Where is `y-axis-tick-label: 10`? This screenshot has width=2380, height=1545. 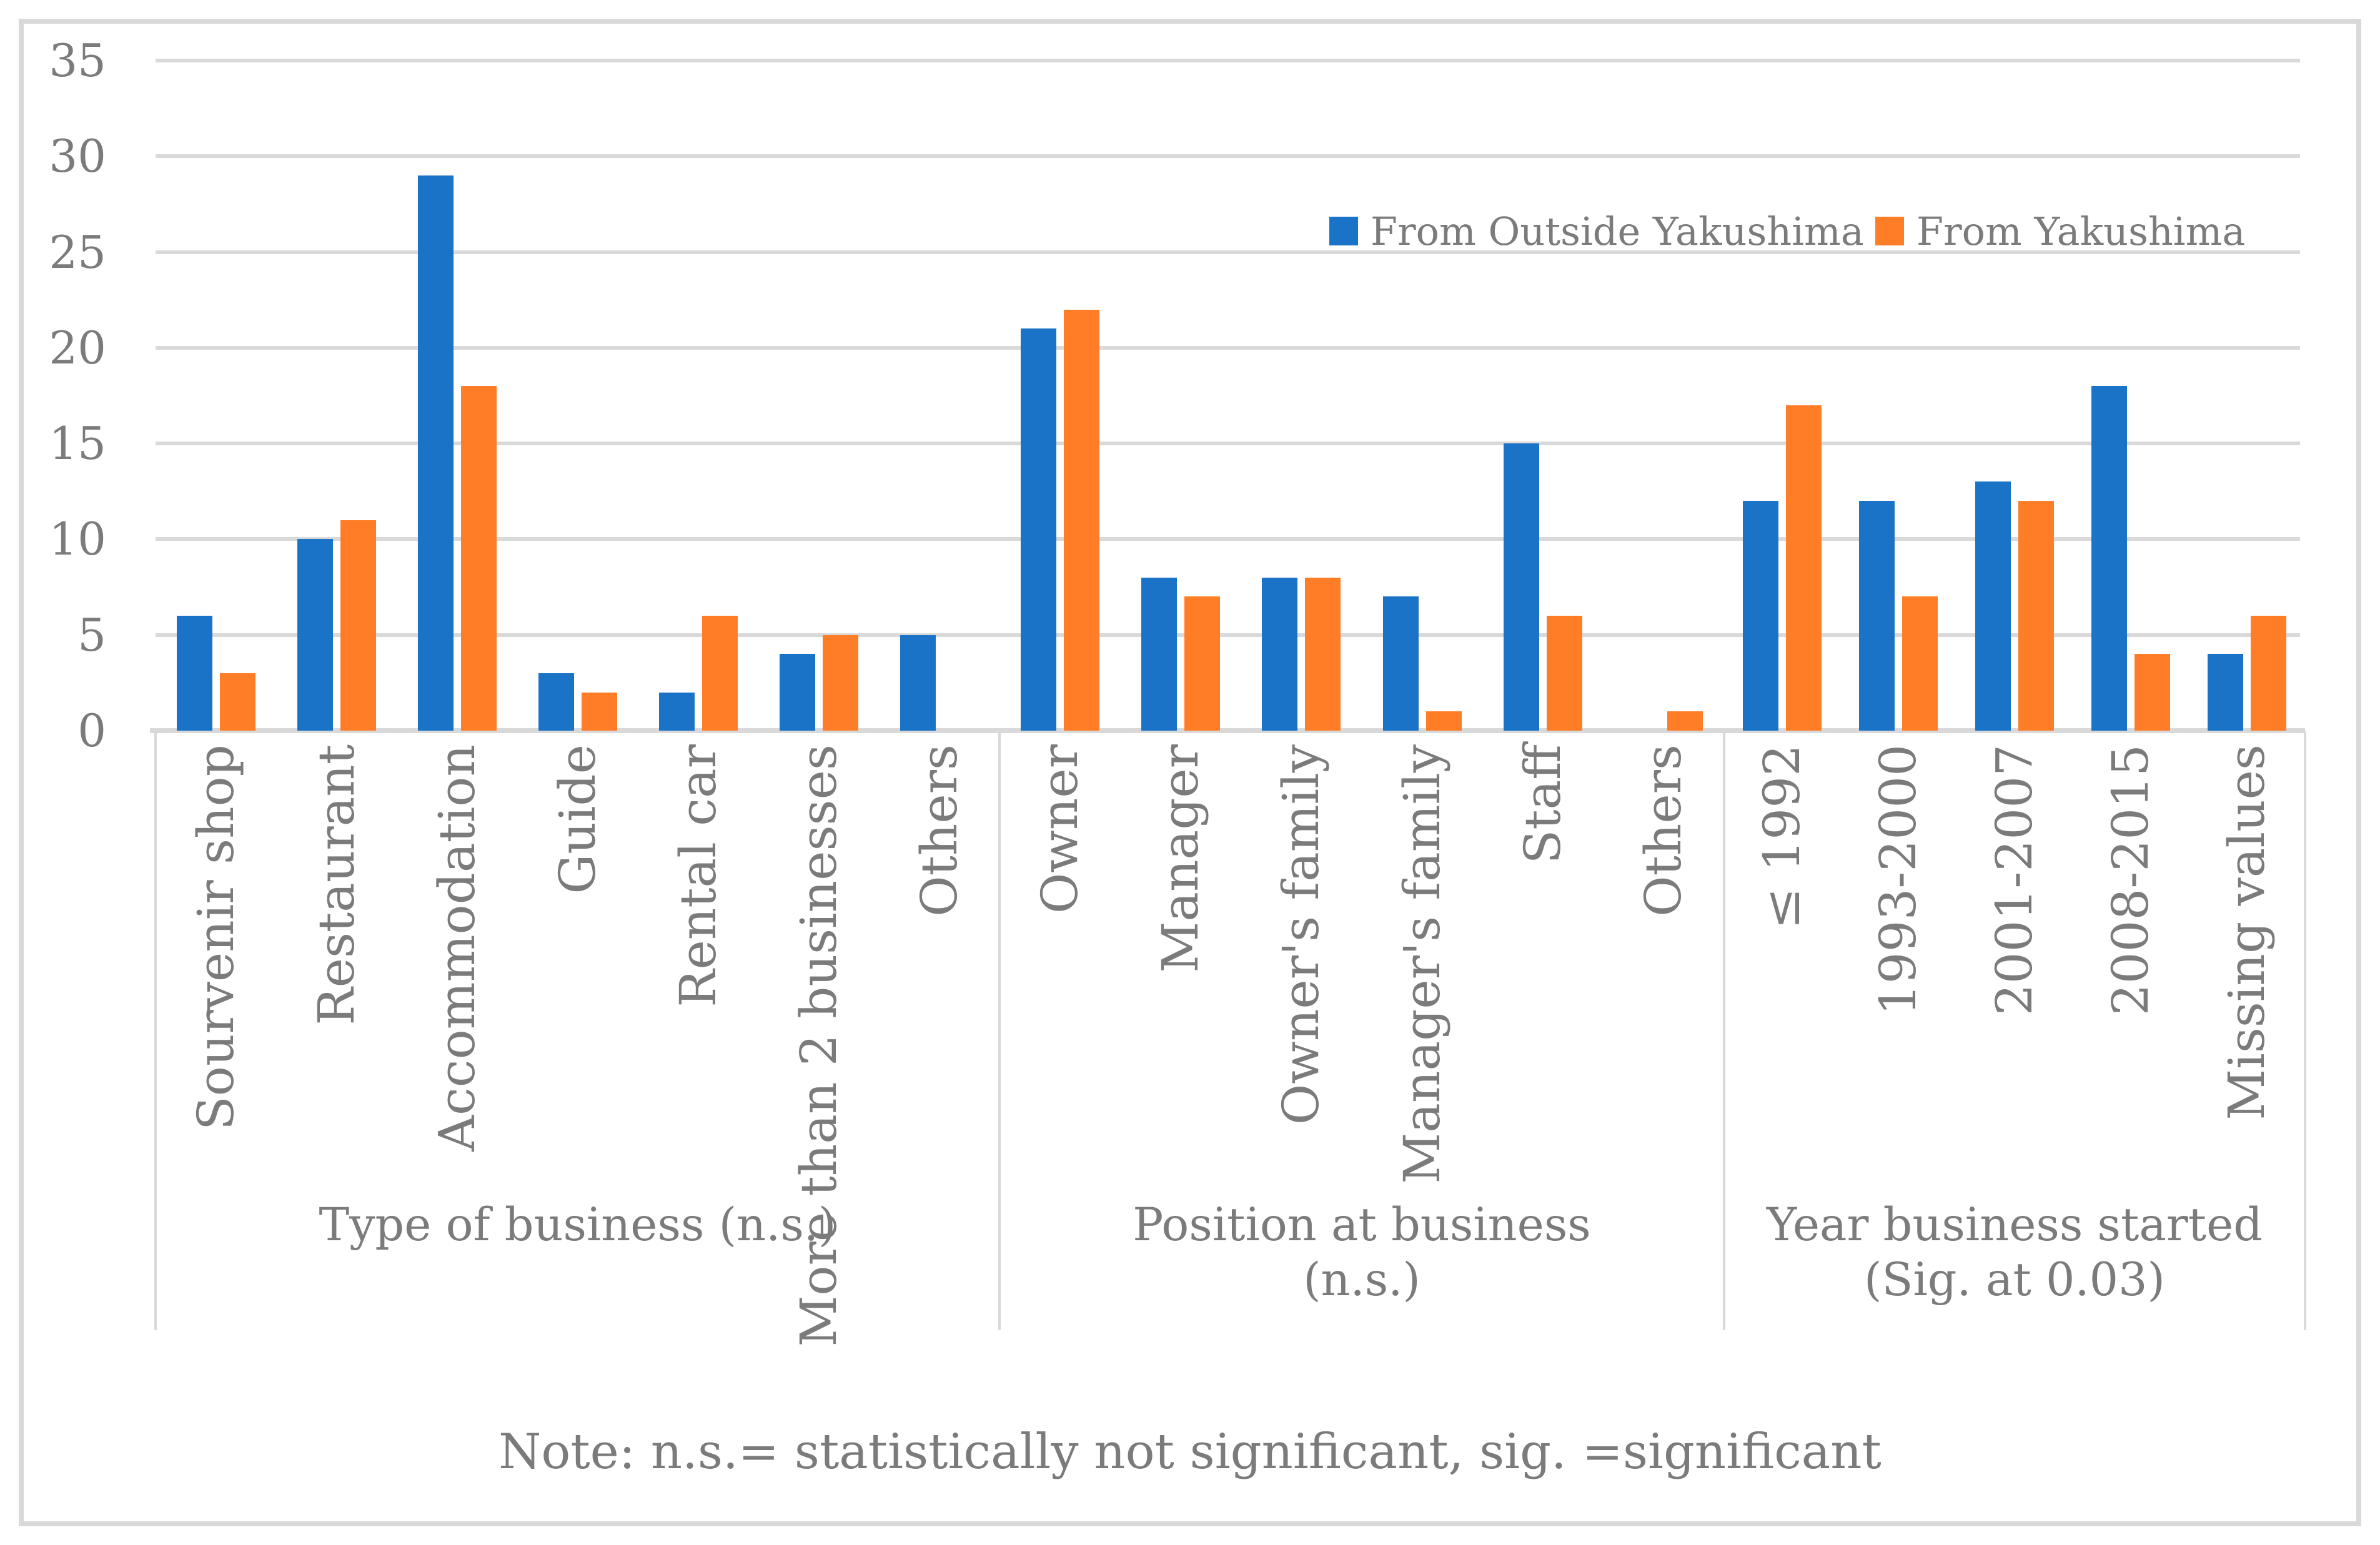
y-axis-tick-label: 10 is located at coordinates (77, 539).